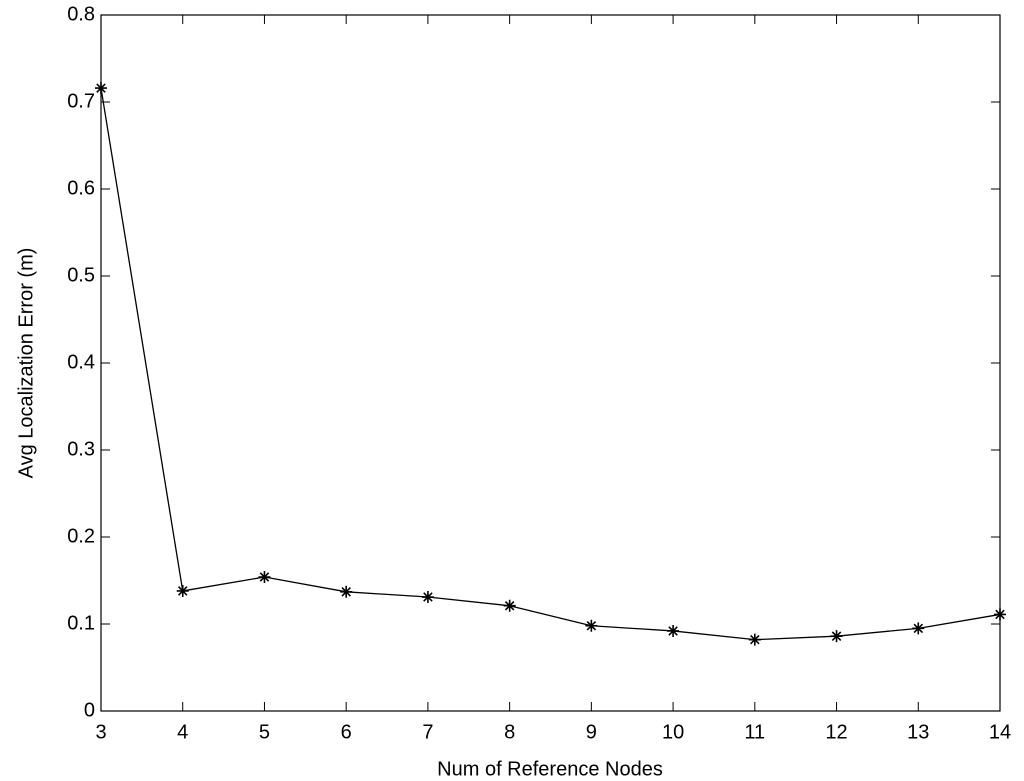 The width and height of the screenshot is (1024, 781). Describe the element at coordinates (81, 188) in the screenshot. I see `y-tick-label: 0.6` at that location.